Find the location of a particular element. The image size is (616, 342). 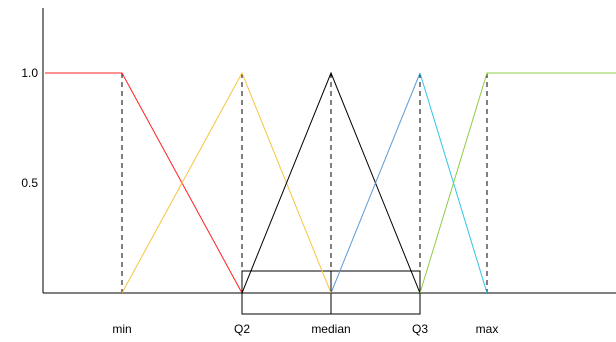

x-tick-label-q3: Q3 is located at coordinates (420, 329).